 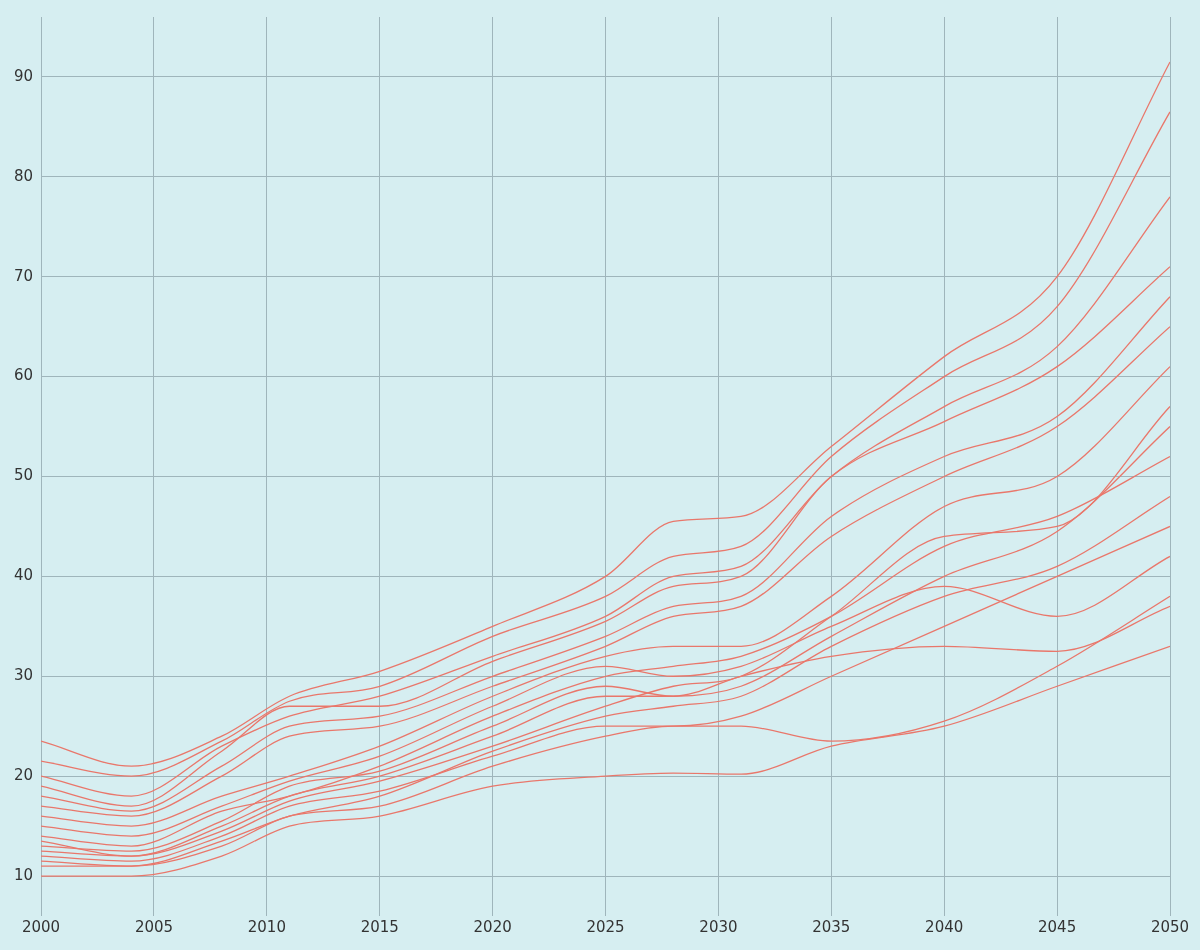 I want to click on y-tick-label: 80, so click(x=23, y=175).